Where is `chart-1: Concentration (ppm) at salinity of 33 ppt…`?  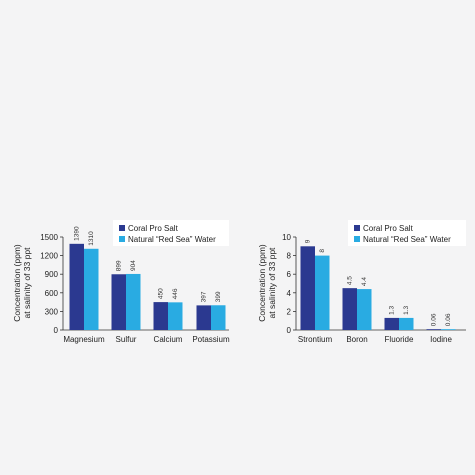 chart-1: Concentration (ppm) at salinity of 33 ppt… is located at coordinates (121, 282).